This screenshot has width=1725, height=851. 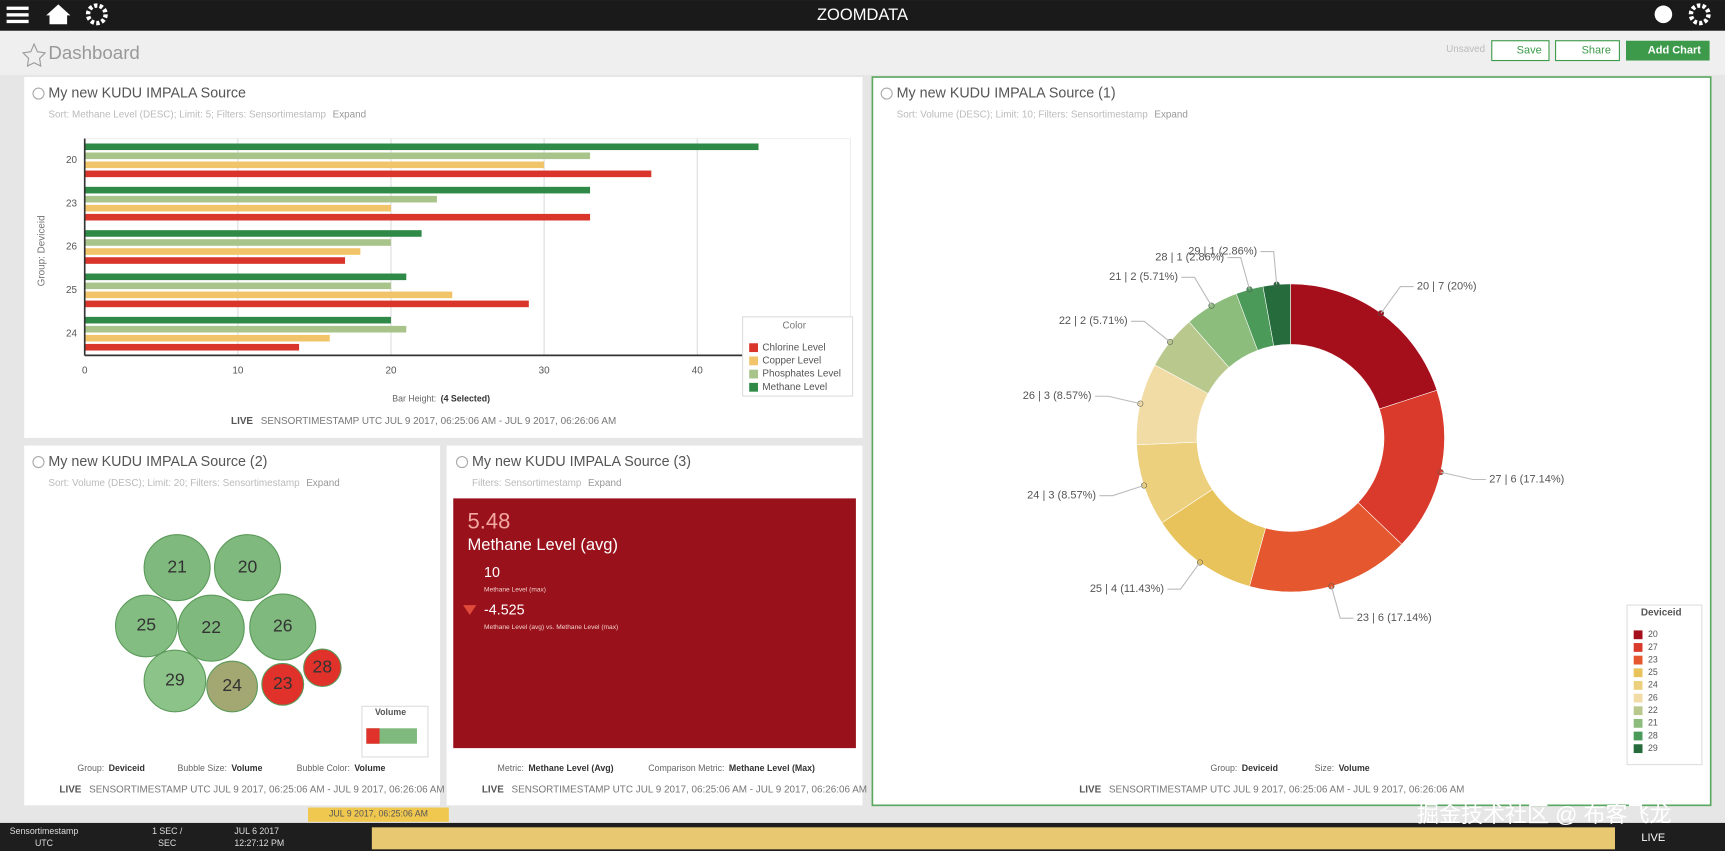 I want to click on slice-label: 22 | 2 (5.71%), so click(x=1093, y=321).